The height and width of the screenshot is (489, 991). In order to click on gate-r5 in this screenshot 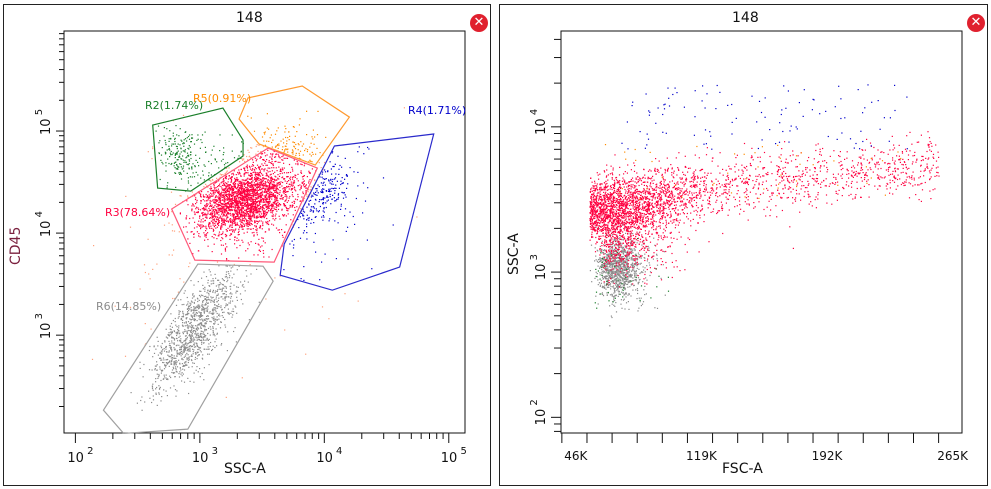, I will do `click(294, 125)`.